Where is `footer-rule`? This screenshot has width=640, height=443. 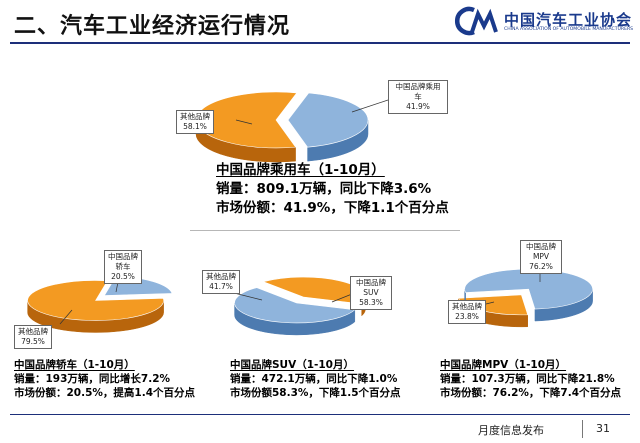 footer-rule is located at coordinates (320, 414).